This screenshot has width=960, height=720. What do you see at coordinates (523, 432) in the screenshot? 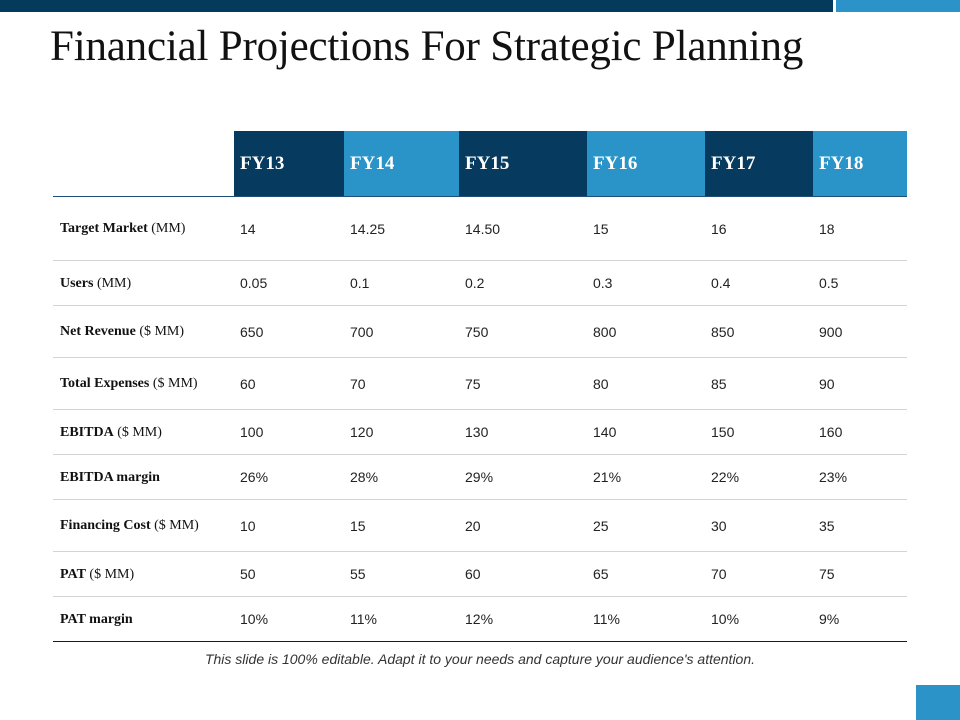
I see `table-cell: 130` at bounding box center [523, 432].